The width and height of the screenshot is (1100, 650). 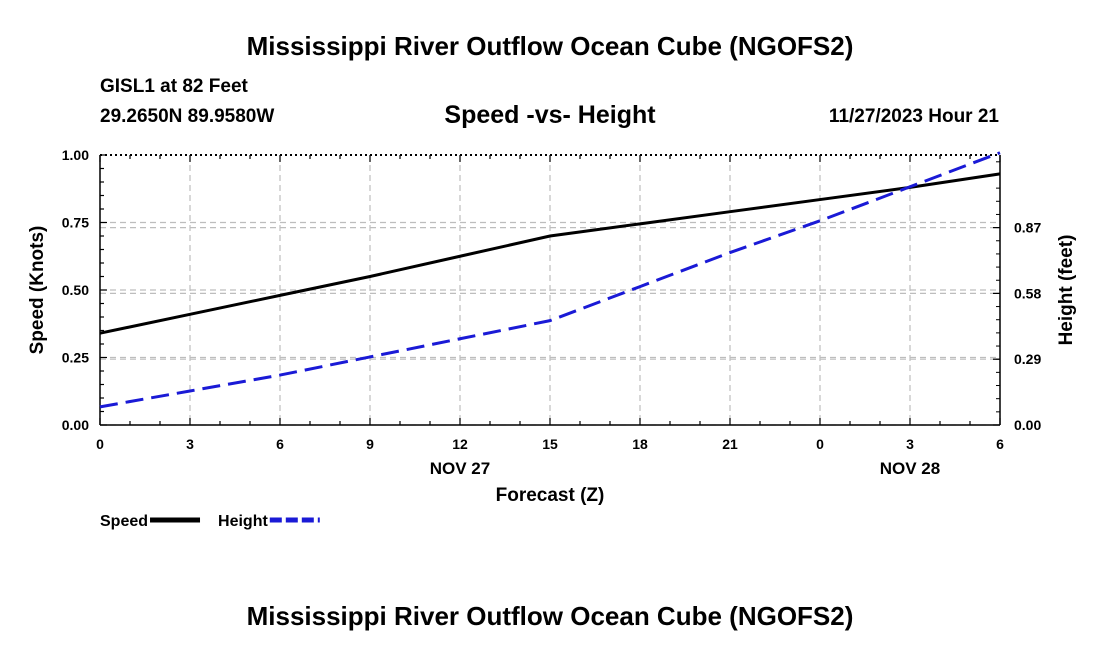 I want to click on y-tick-label: 1.00, so click(x=75, y=155).